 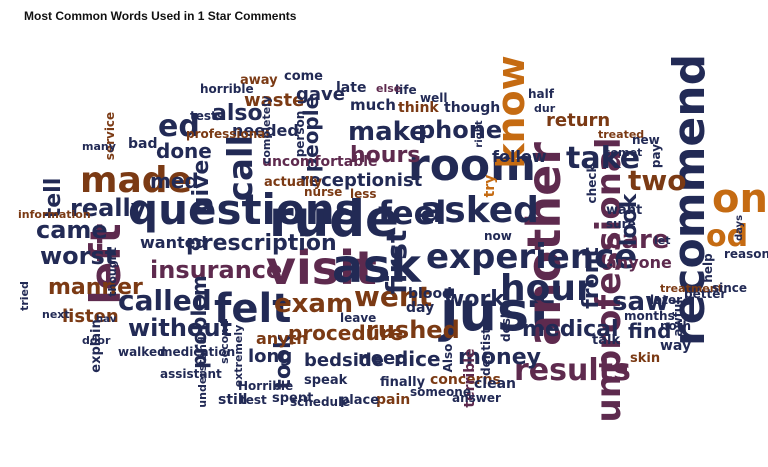 What do you see at coordinates (228, 134) in the screenshot?
I see `word-professional: professional` at bounding box center [228, 134].